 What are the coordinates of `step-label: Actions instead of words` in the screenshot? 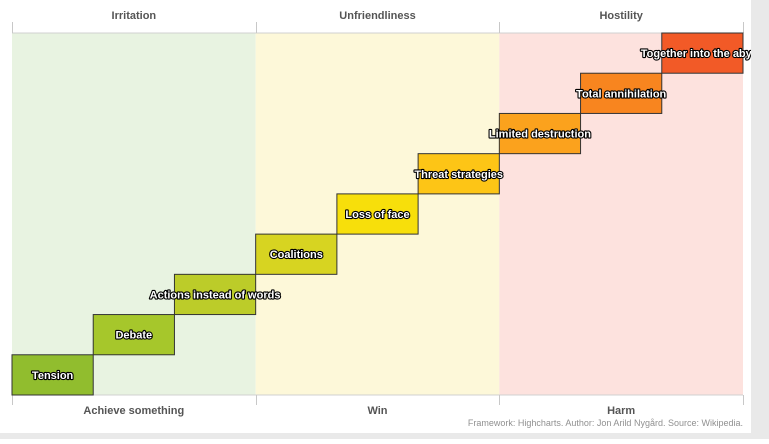 It's located at (215, 295).